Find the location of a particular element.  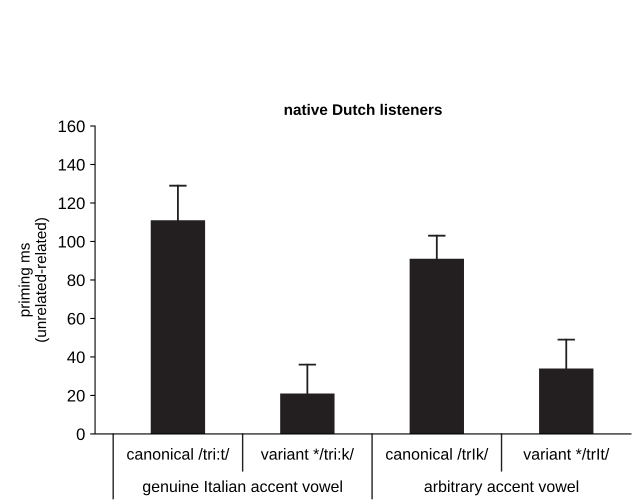

y-axis-title: priming ms (unrelated-related) is located at coordinates (34, 280).